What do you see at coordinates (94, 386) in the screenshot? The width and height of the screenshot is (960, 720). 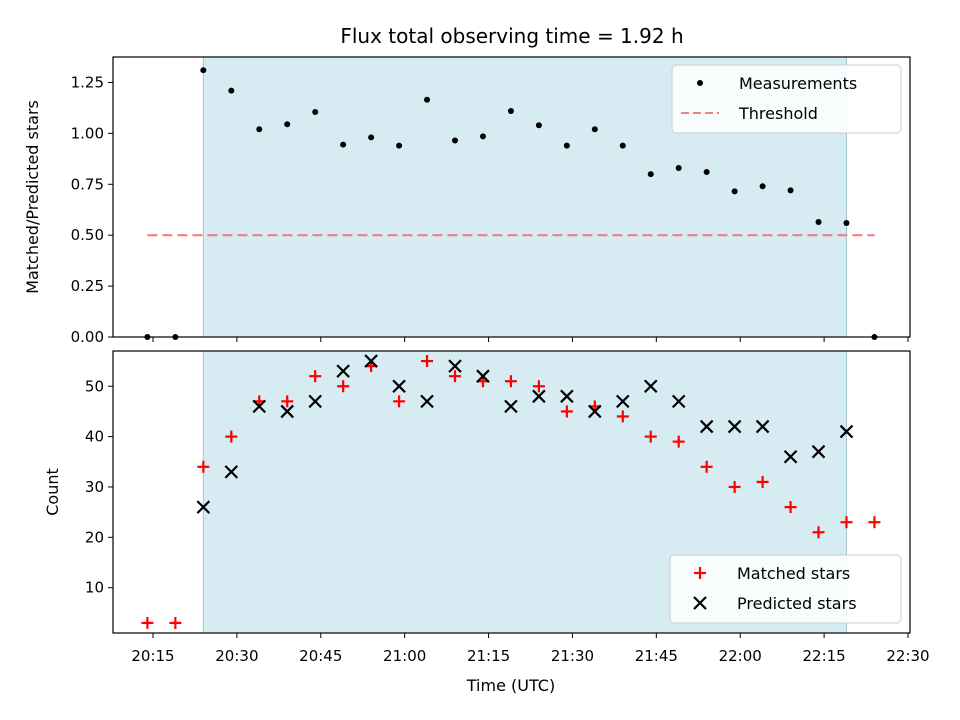 I see `count-y-tick-label: 50` at bounding box center [94, 386].